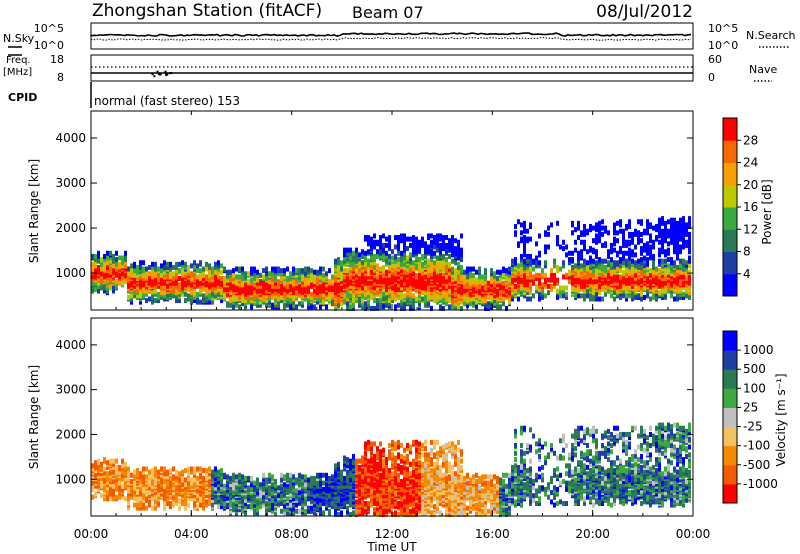 Image resolution: width=800 pixels, height=554 pixels. I want to click on freq-dot, so click(158, 74).